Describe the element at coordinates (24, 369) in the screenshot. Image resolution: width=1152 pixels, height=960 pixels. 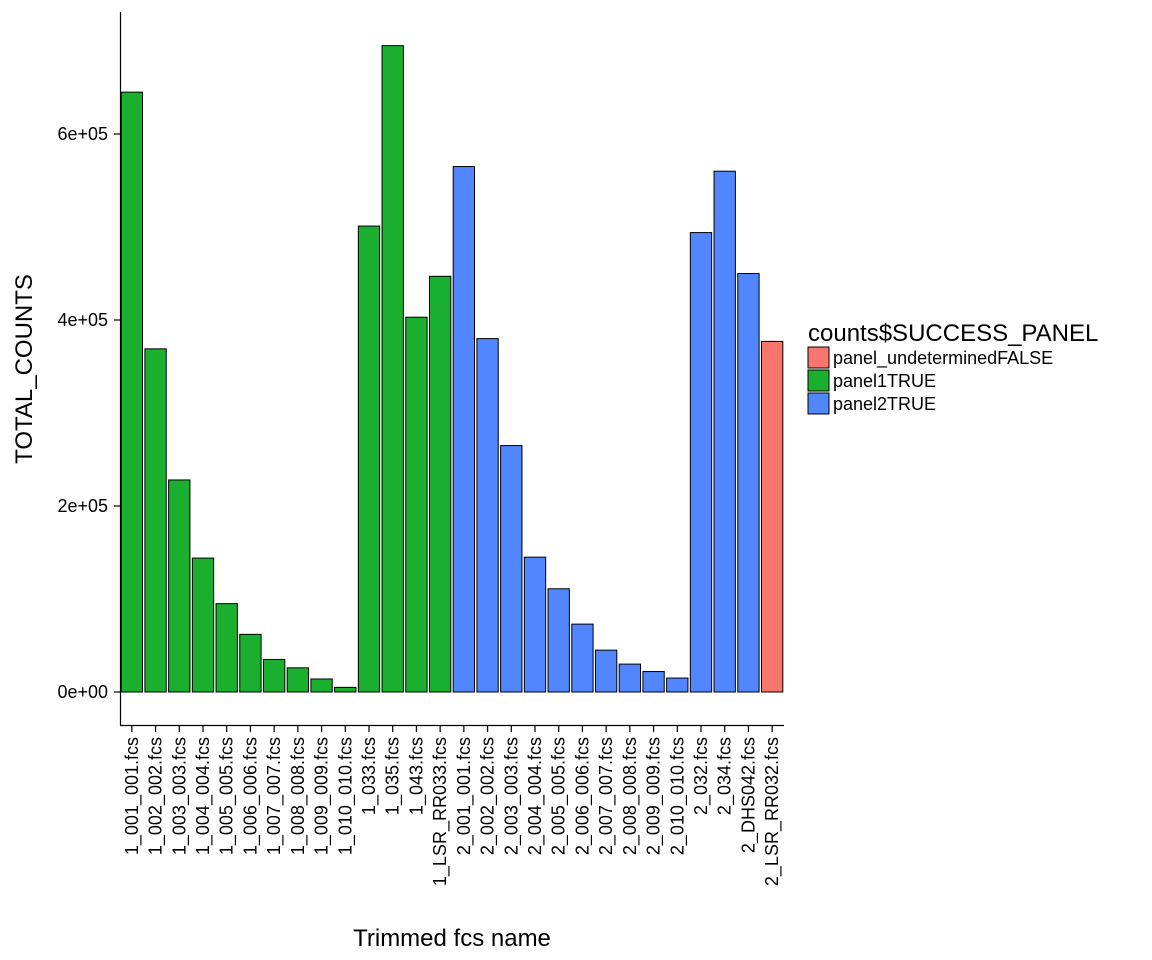
I see `y-axis-title: TOTAL_COUNTS` at that location.